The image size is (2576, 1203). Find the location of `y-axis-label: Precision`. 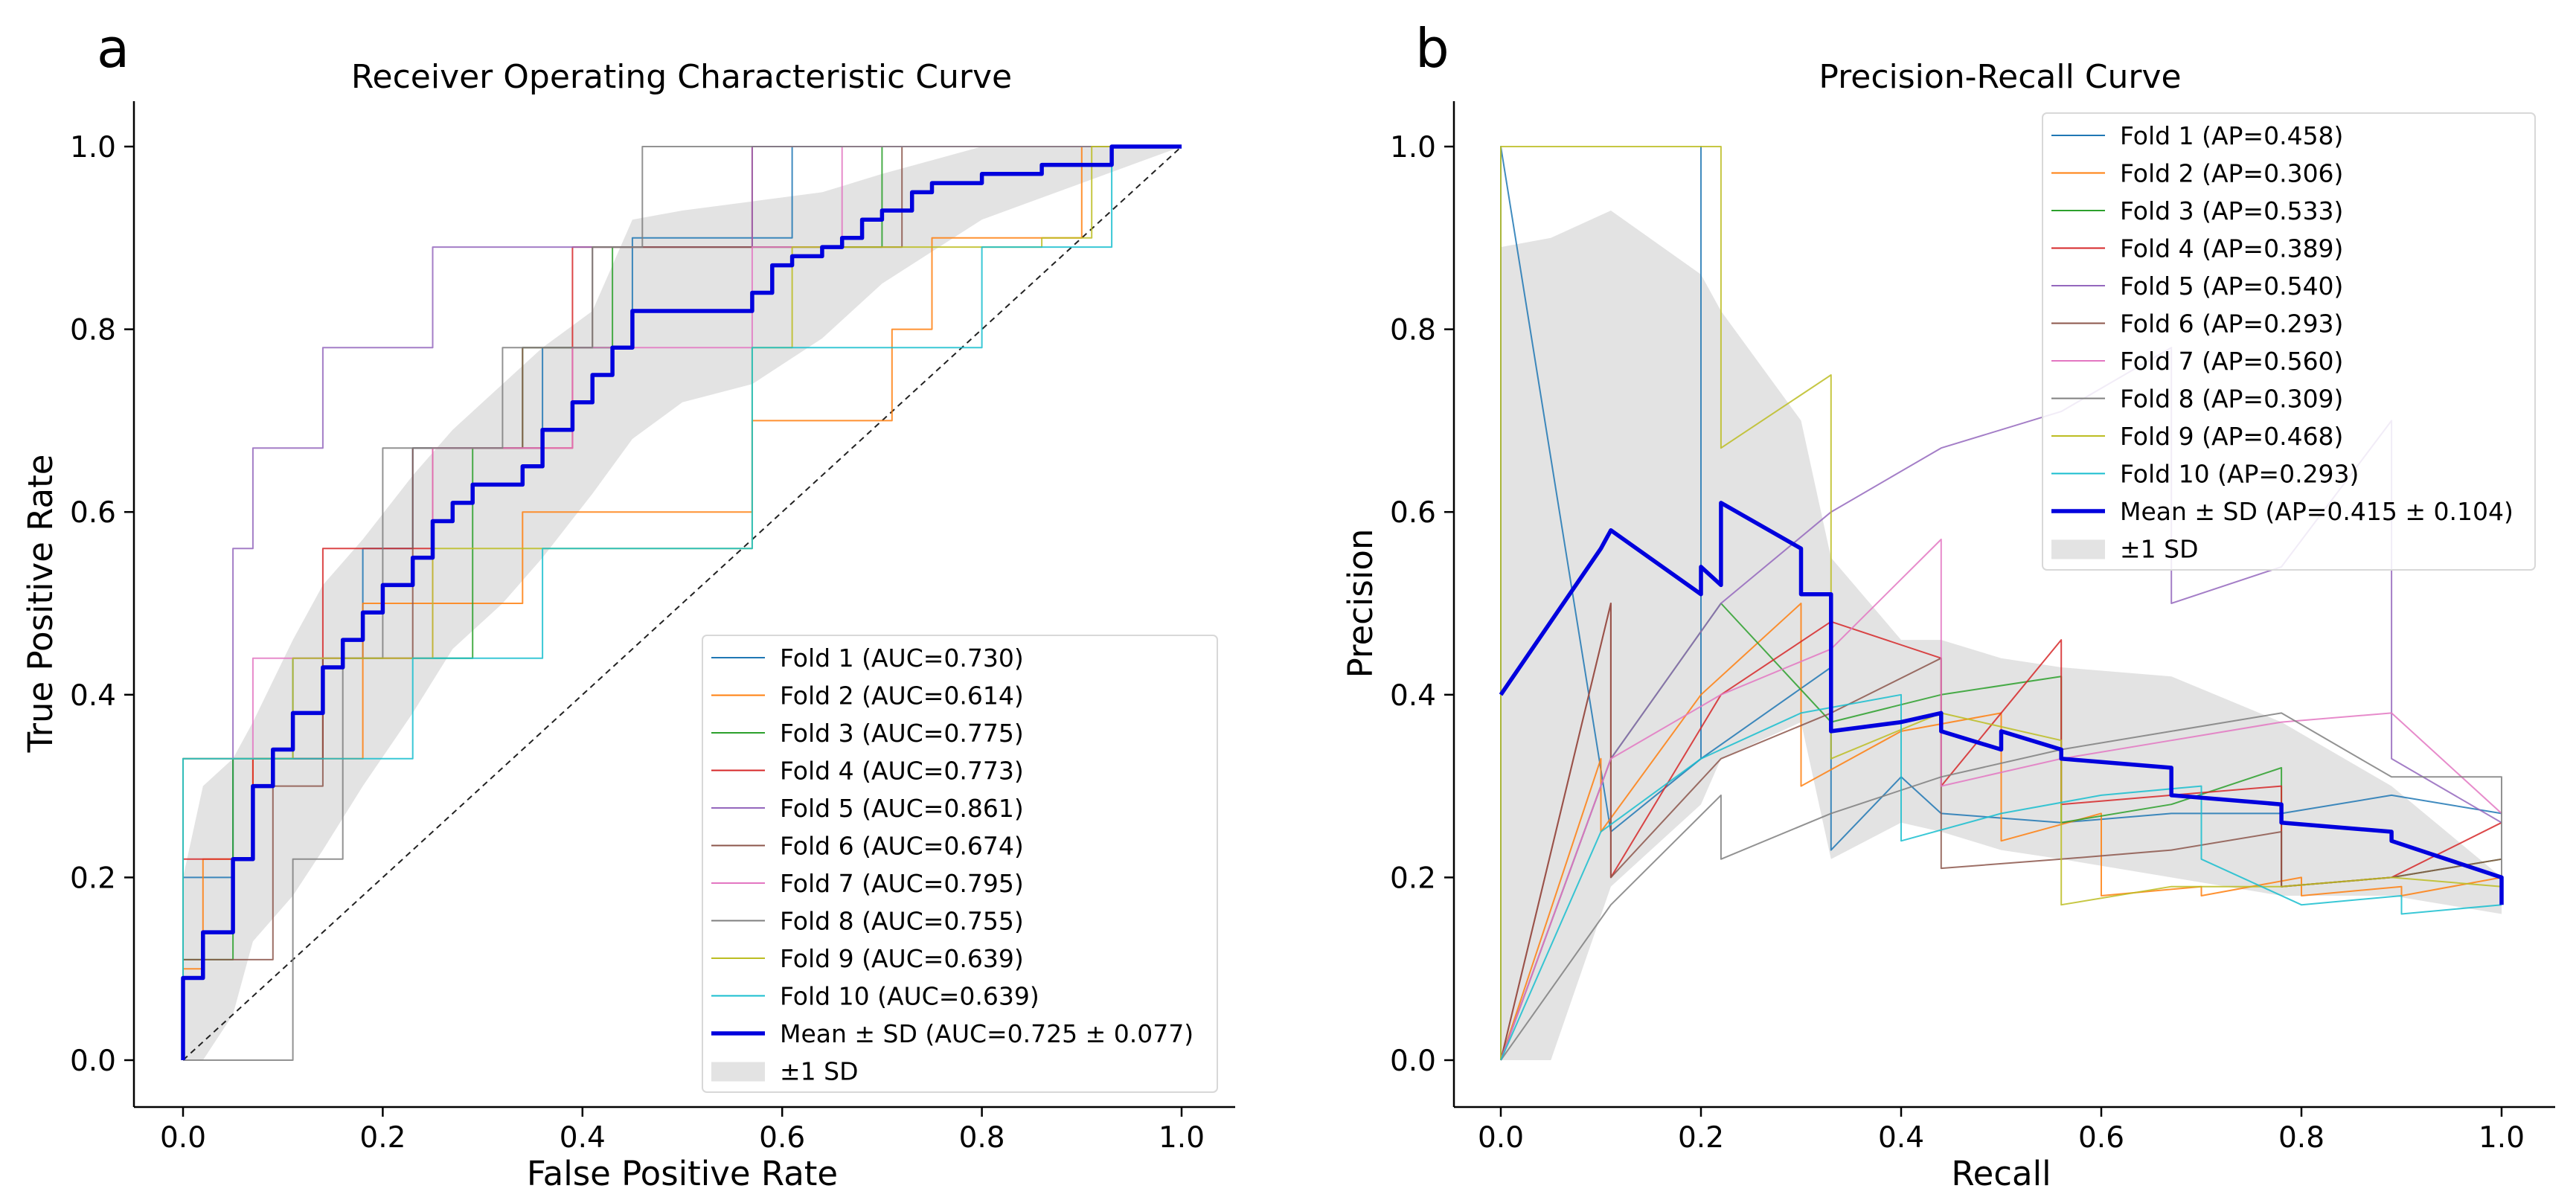

y-axis-label: Precision is located at coordinates (1361, 604).